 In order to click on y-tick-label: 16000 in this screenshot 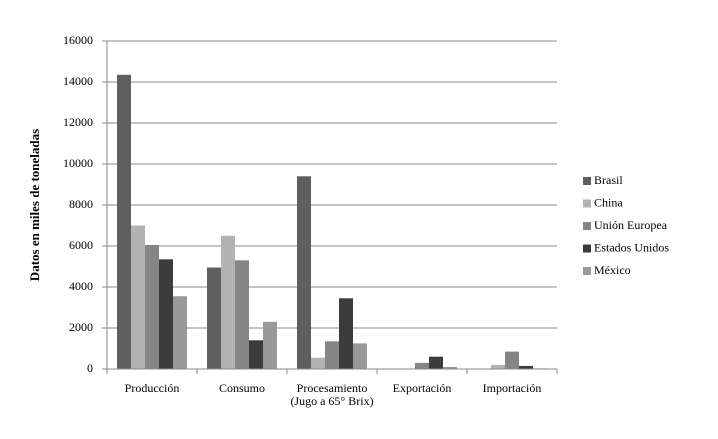, I will do `click(78, 40)`.